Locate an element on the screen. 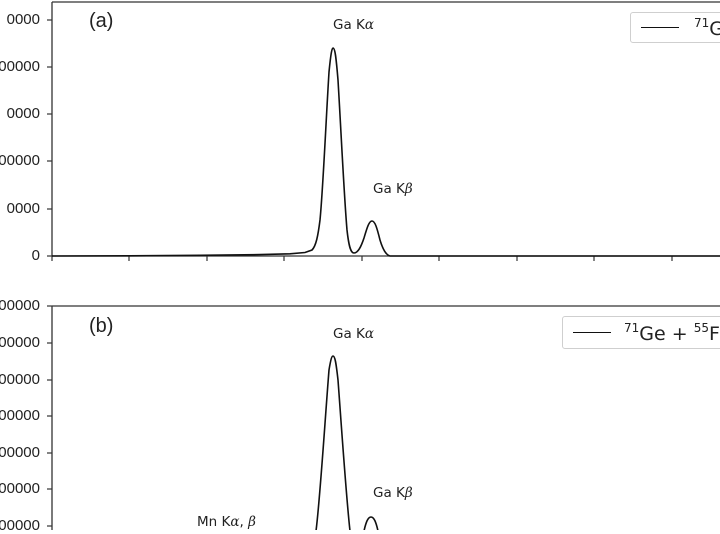  panel-b-legend: 71Ge + 55F is located at coordinates (641, 332).